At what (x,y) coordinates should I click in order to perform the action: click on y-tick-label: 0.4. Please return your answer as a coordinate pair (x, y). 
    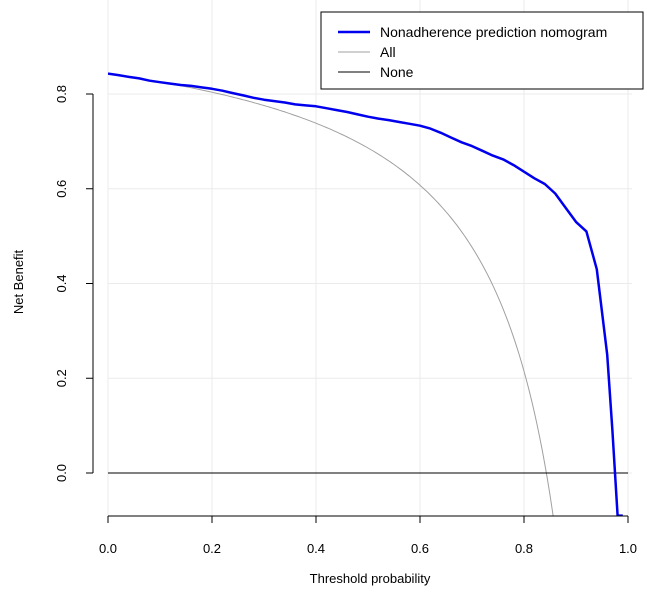
    Looking at the image, I should click on (61, 283).